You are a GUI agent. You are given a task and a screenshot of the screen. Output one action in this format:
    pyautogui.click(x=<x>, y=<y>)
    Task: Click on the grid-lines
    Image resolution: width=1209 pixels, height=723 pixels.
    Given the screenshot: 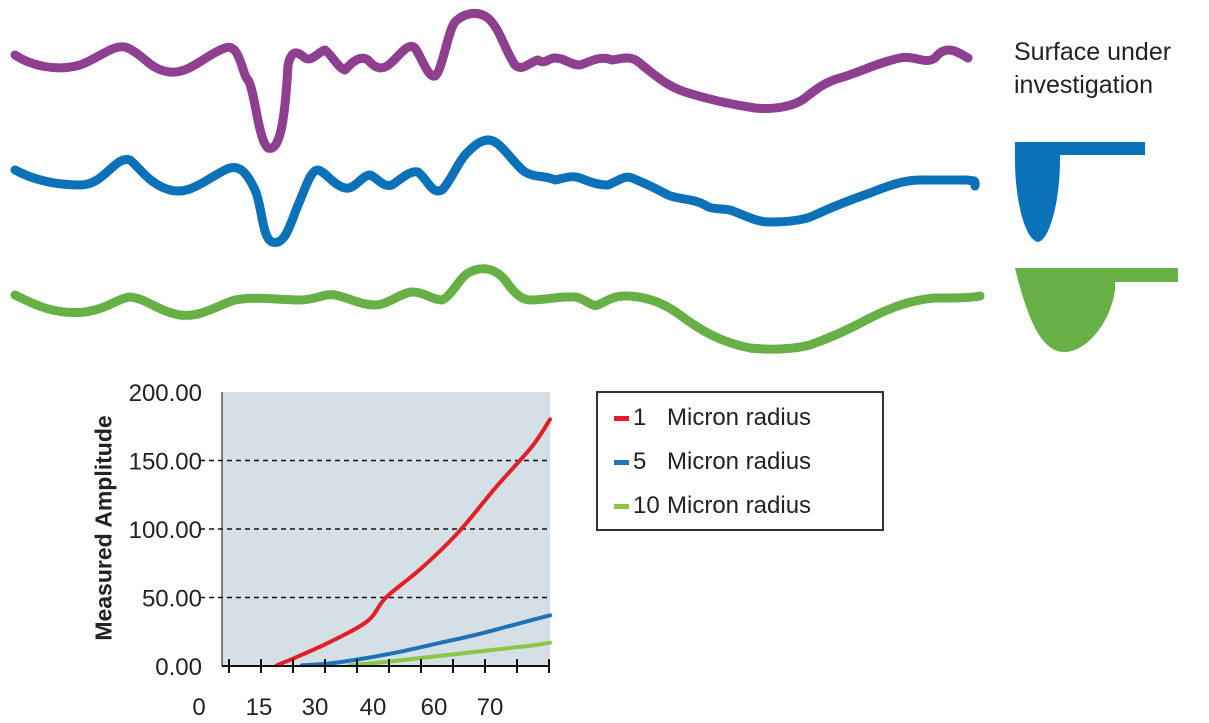 What is the action you would take?
    pyautogui.click(x=375, y=529)
    